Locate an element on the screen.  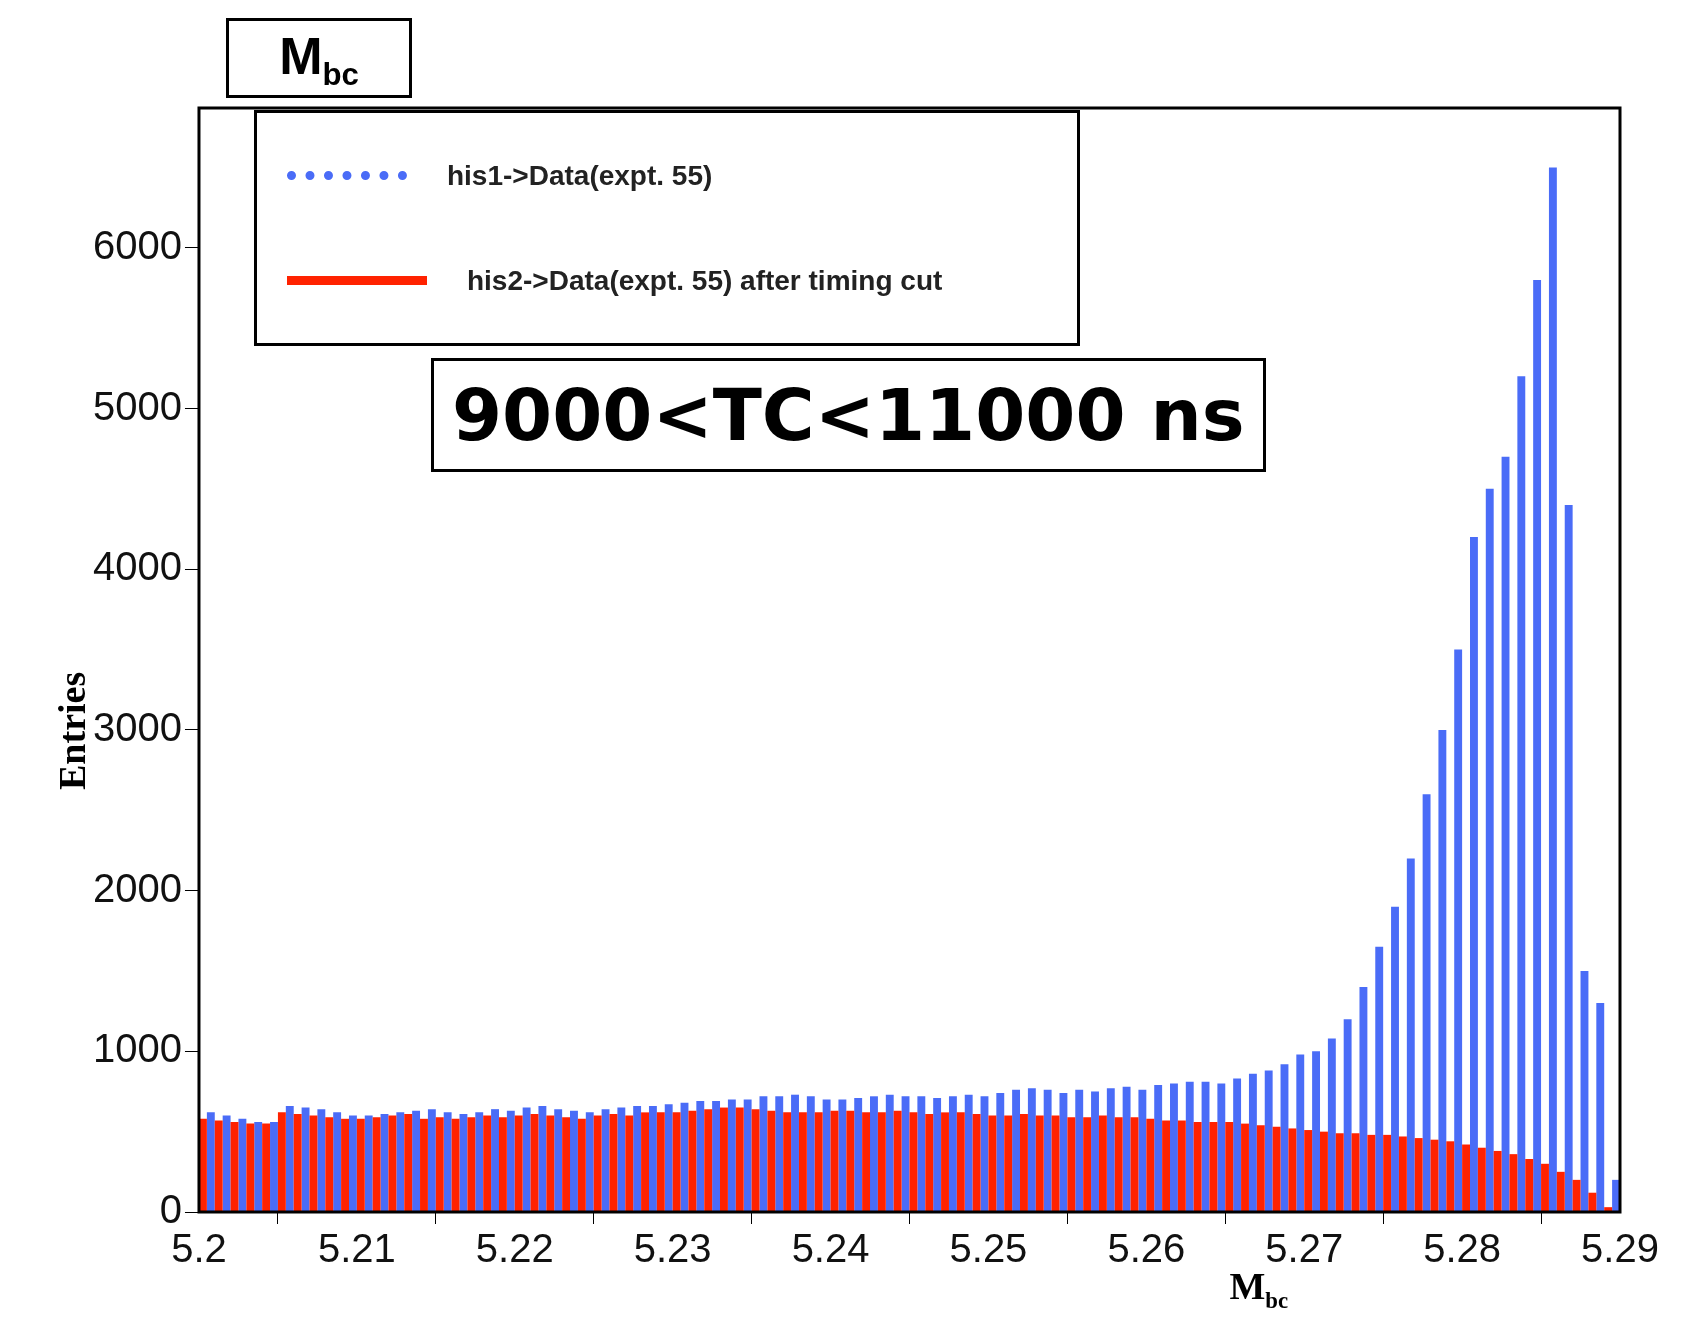
y-tick-label: 3000 is located at coordinates (137, 726).